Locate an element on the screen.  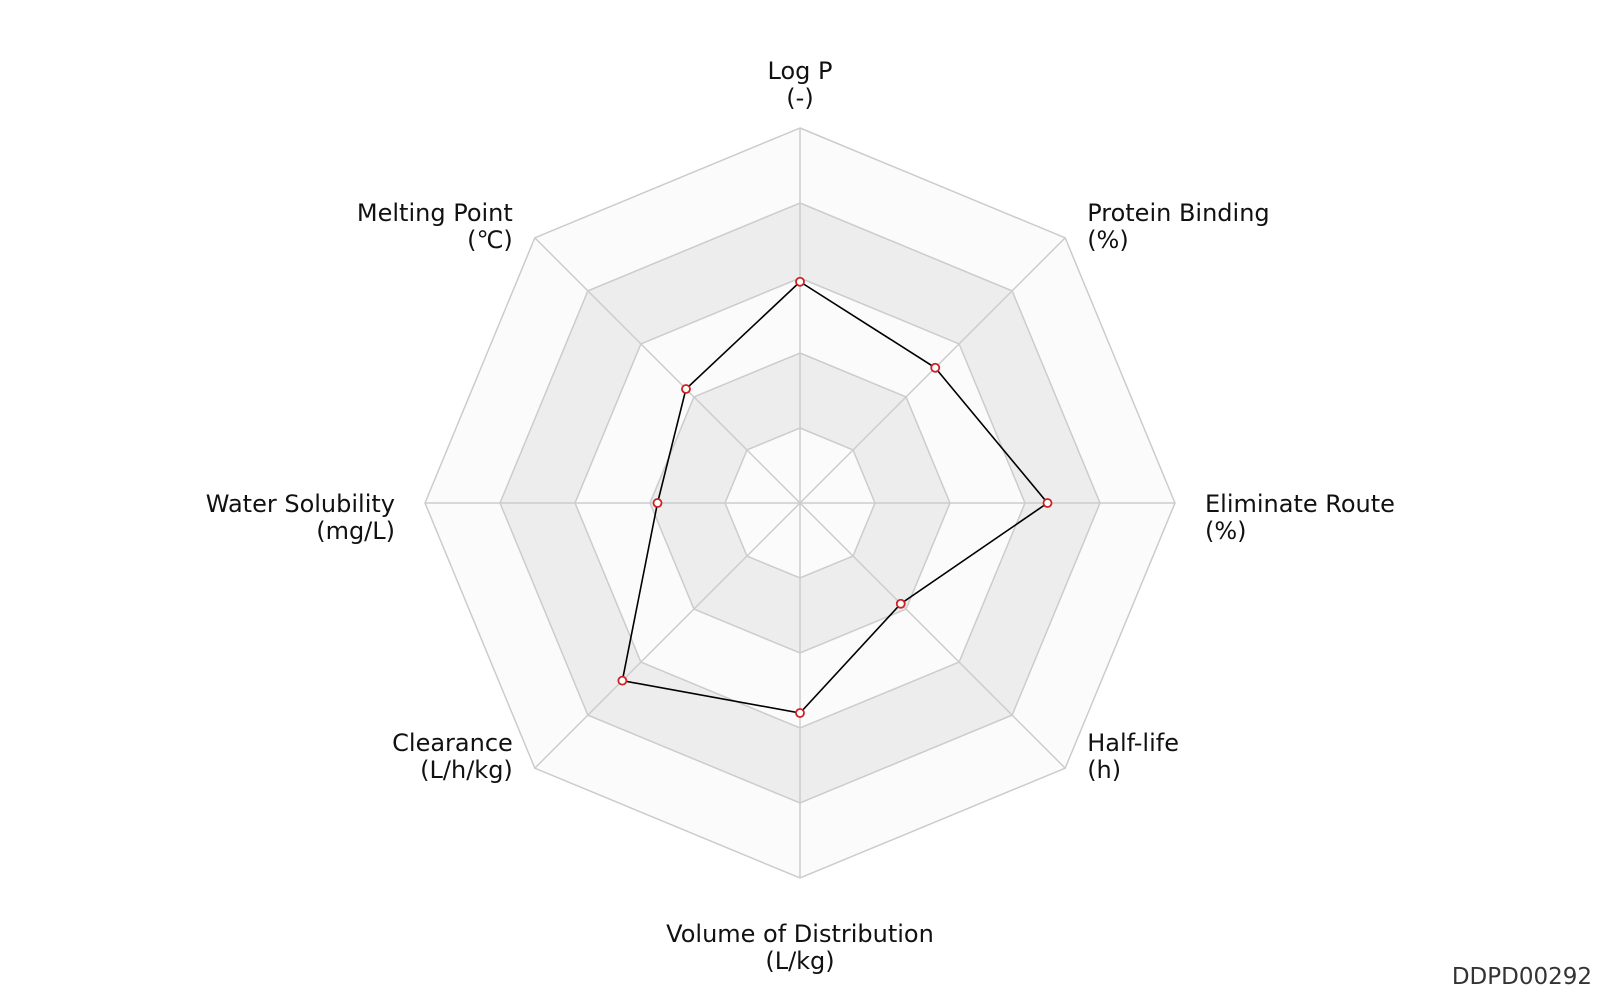
axis-unit-protein-binding: (%) is located at coordinates (1108, 240).